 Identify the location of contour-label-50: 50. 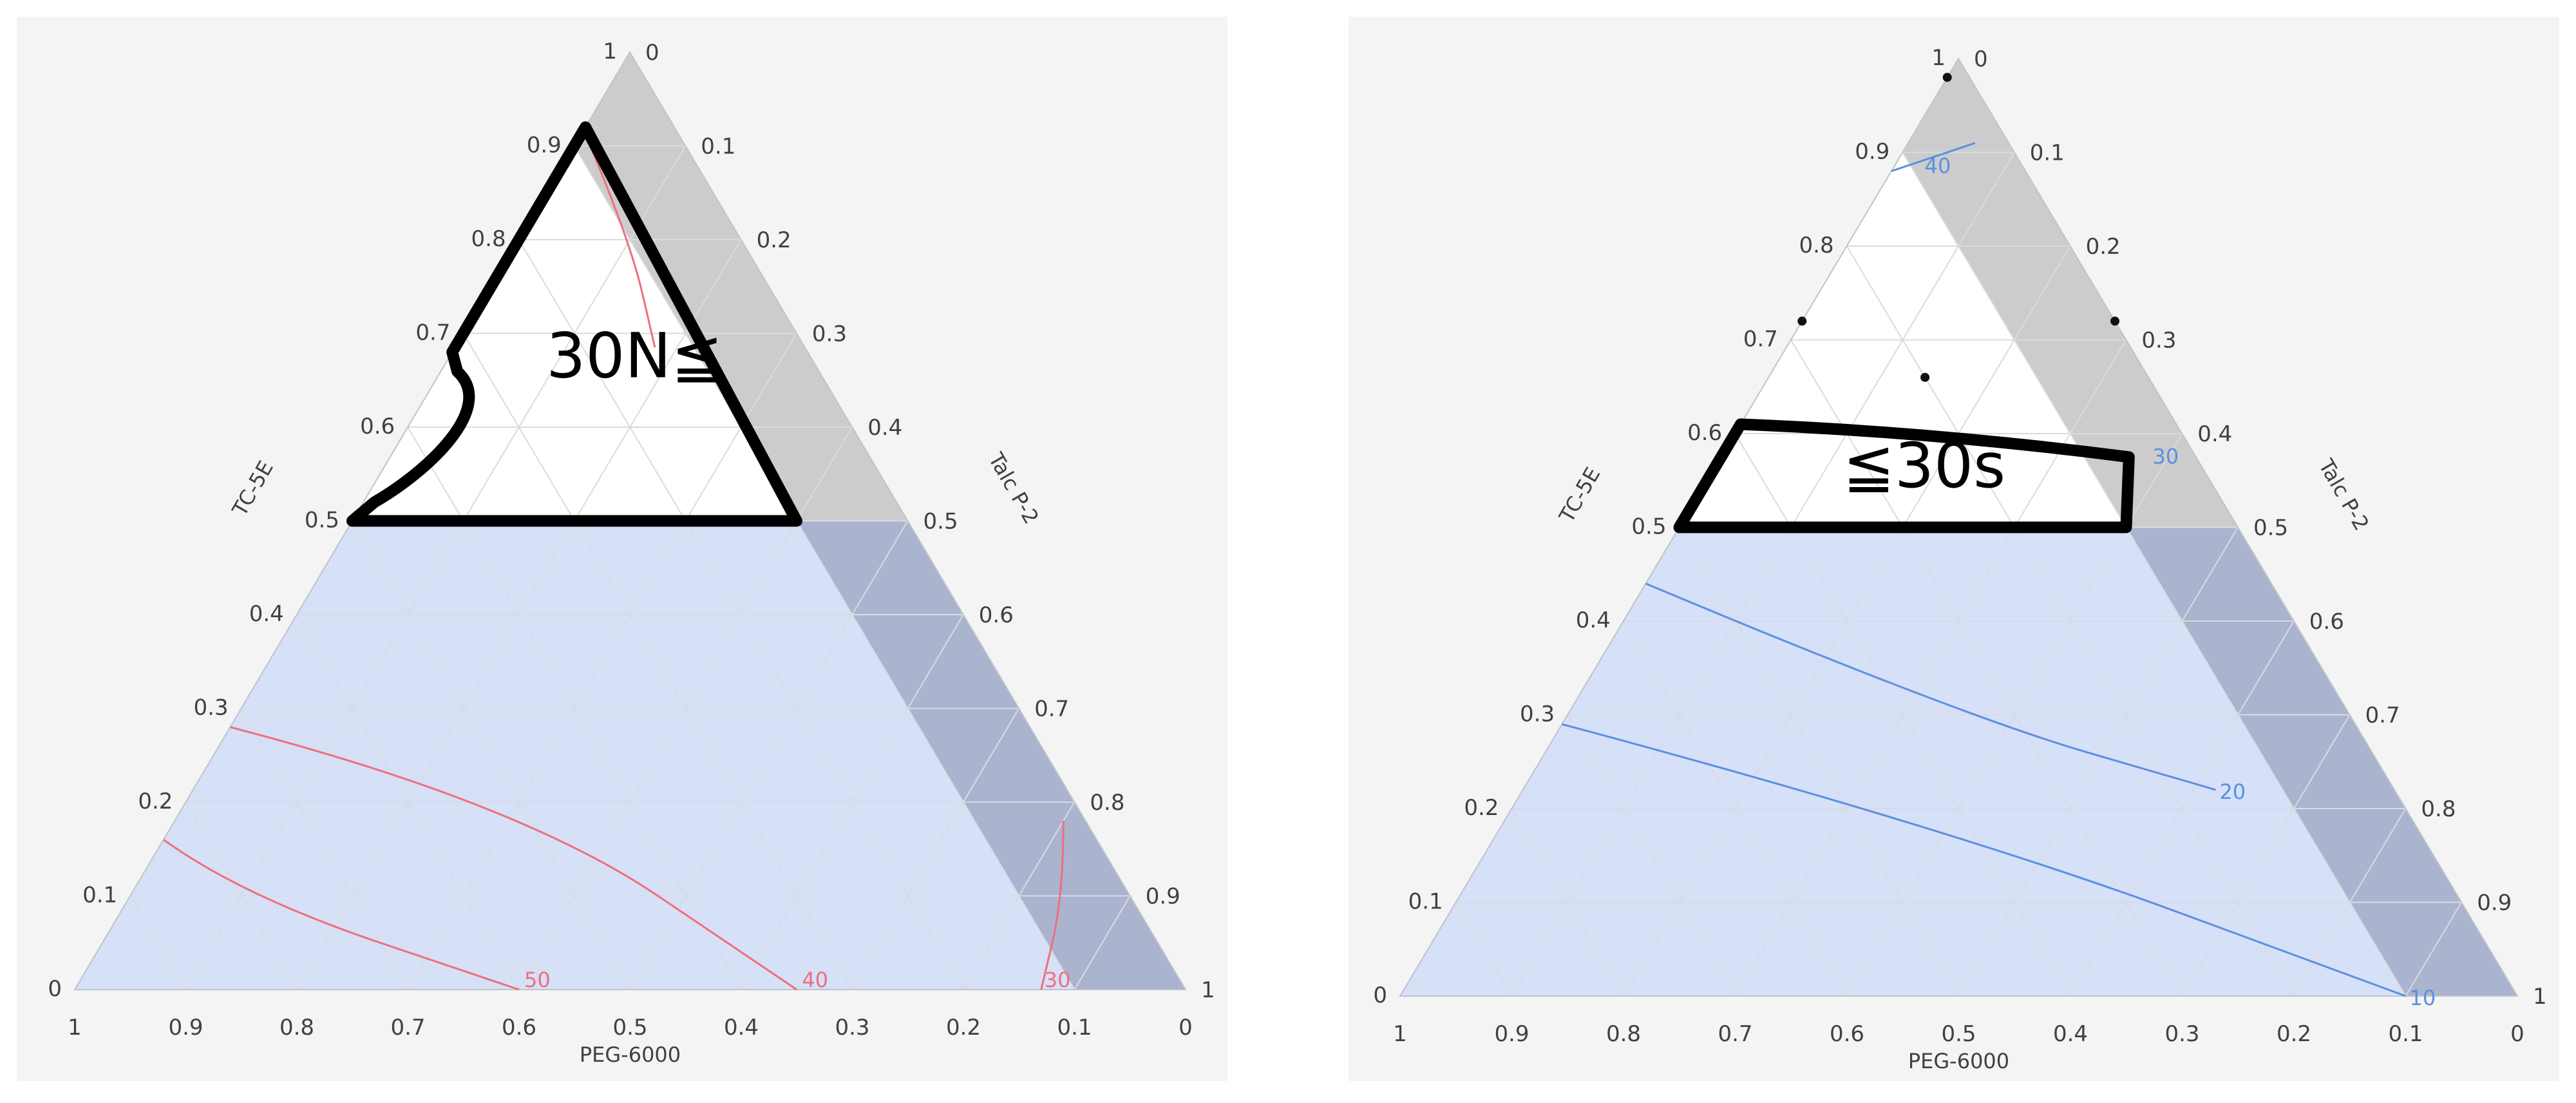
(538, 980).